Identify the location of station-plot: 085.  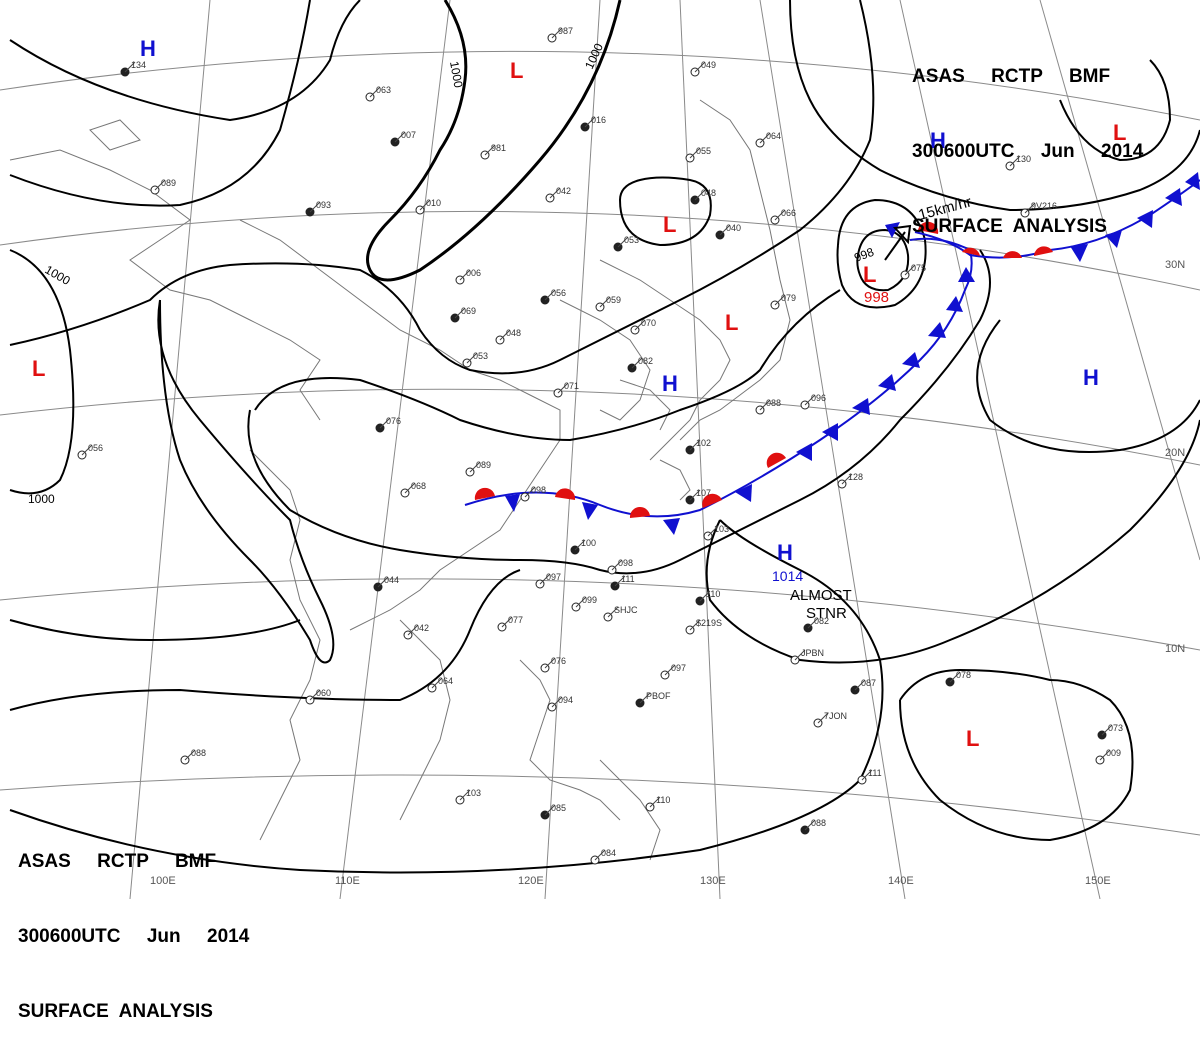
(553, 811).